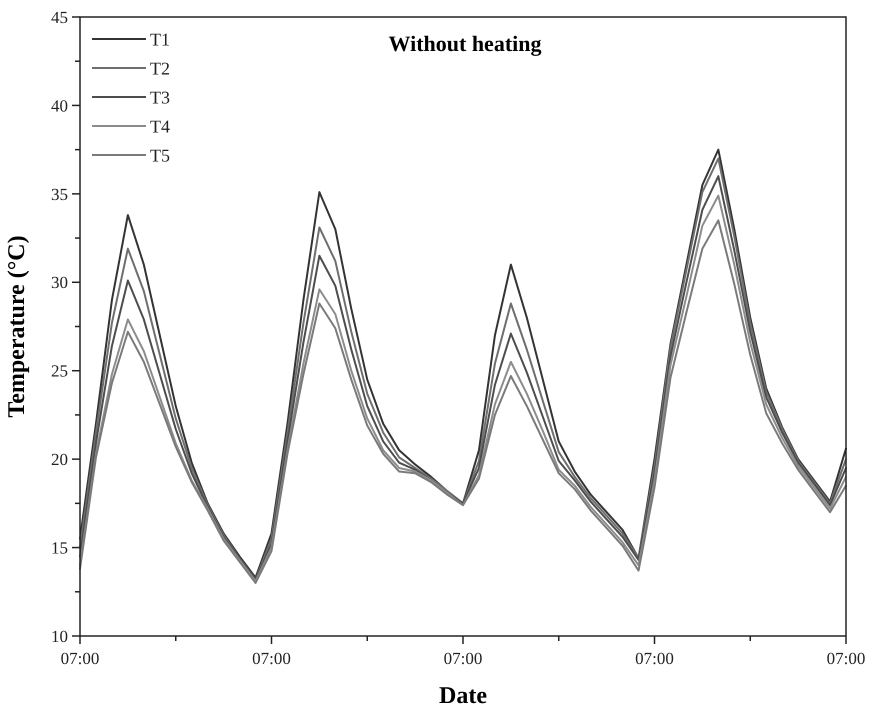 Image resolution: width=873 pixels, height=711 pixels. What do you see at coordinates (160, 155) in the screenshot?
I see `legend-label: T5` at bounding box center [160, 155].